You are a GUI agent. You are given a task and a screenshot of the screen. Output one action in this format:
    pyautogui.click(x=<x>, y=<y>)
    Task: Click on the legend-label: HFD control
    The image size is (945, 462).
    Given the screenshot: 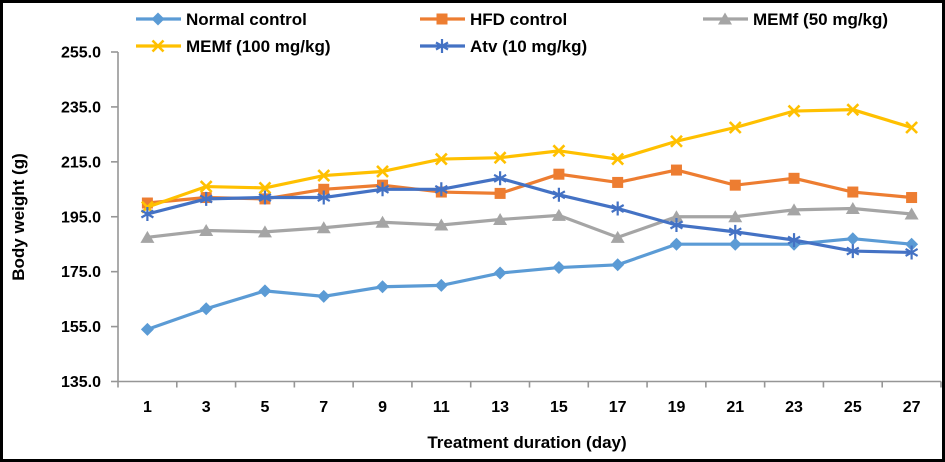 What is the action you would take?
    pyautogui.click(x=518, y=19)
    